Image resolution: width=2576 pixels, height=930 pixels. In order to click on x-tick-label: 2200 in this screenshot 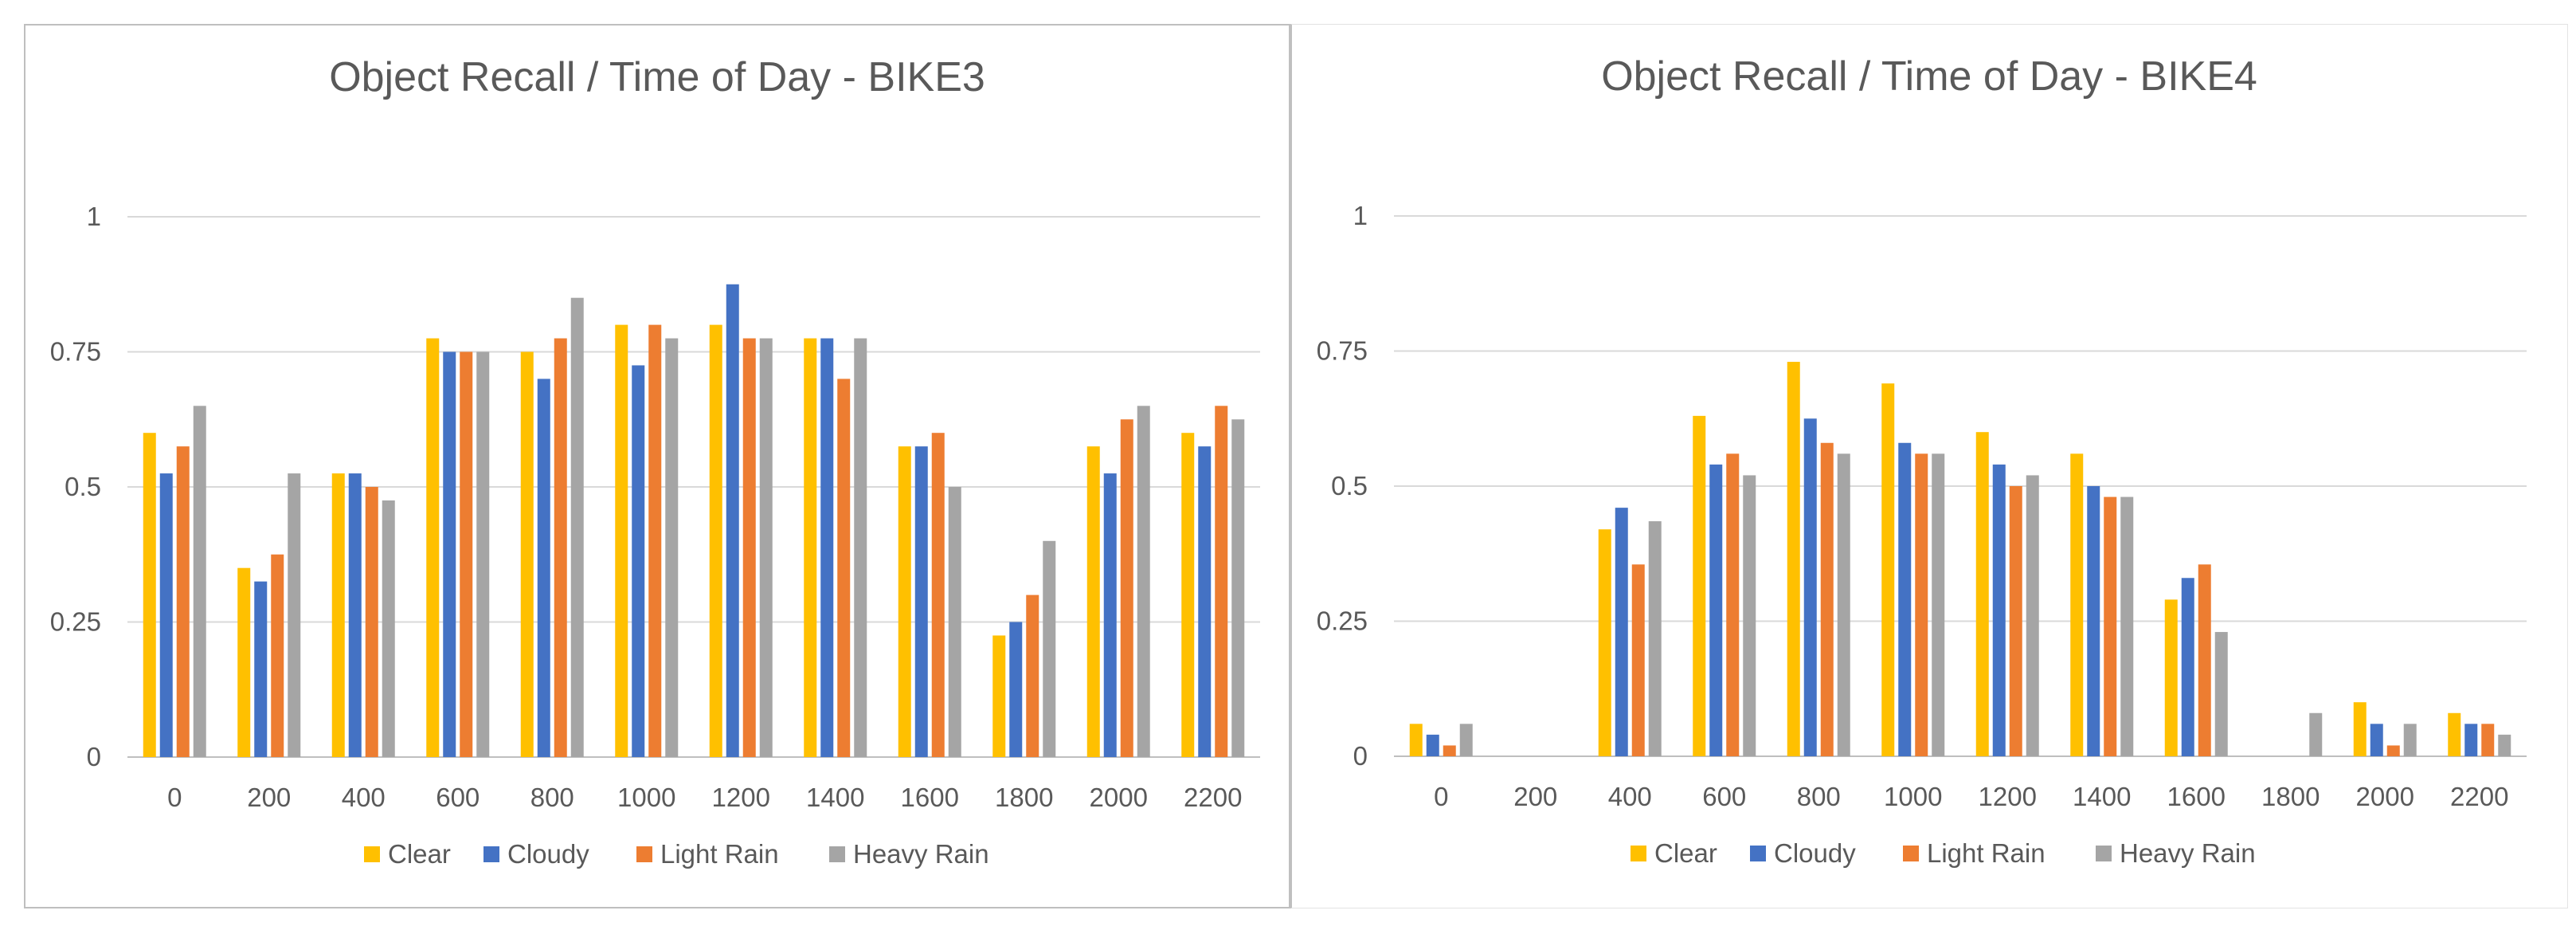, I will do `click(2479, 796)`.